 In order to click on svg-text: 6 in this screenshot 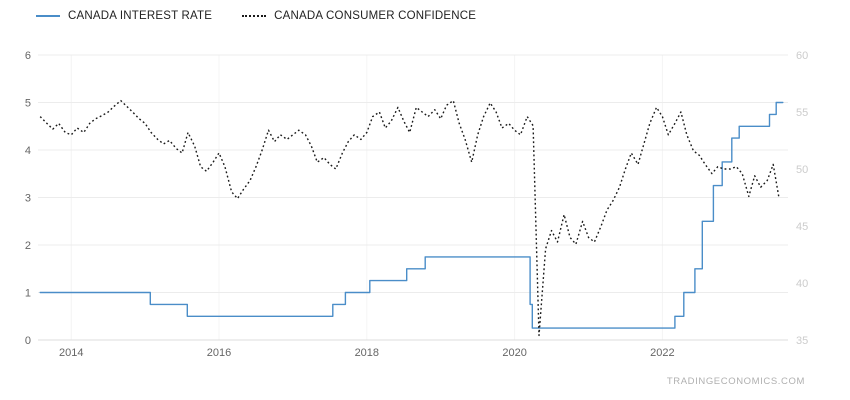, I will do `click(28, 56)`.